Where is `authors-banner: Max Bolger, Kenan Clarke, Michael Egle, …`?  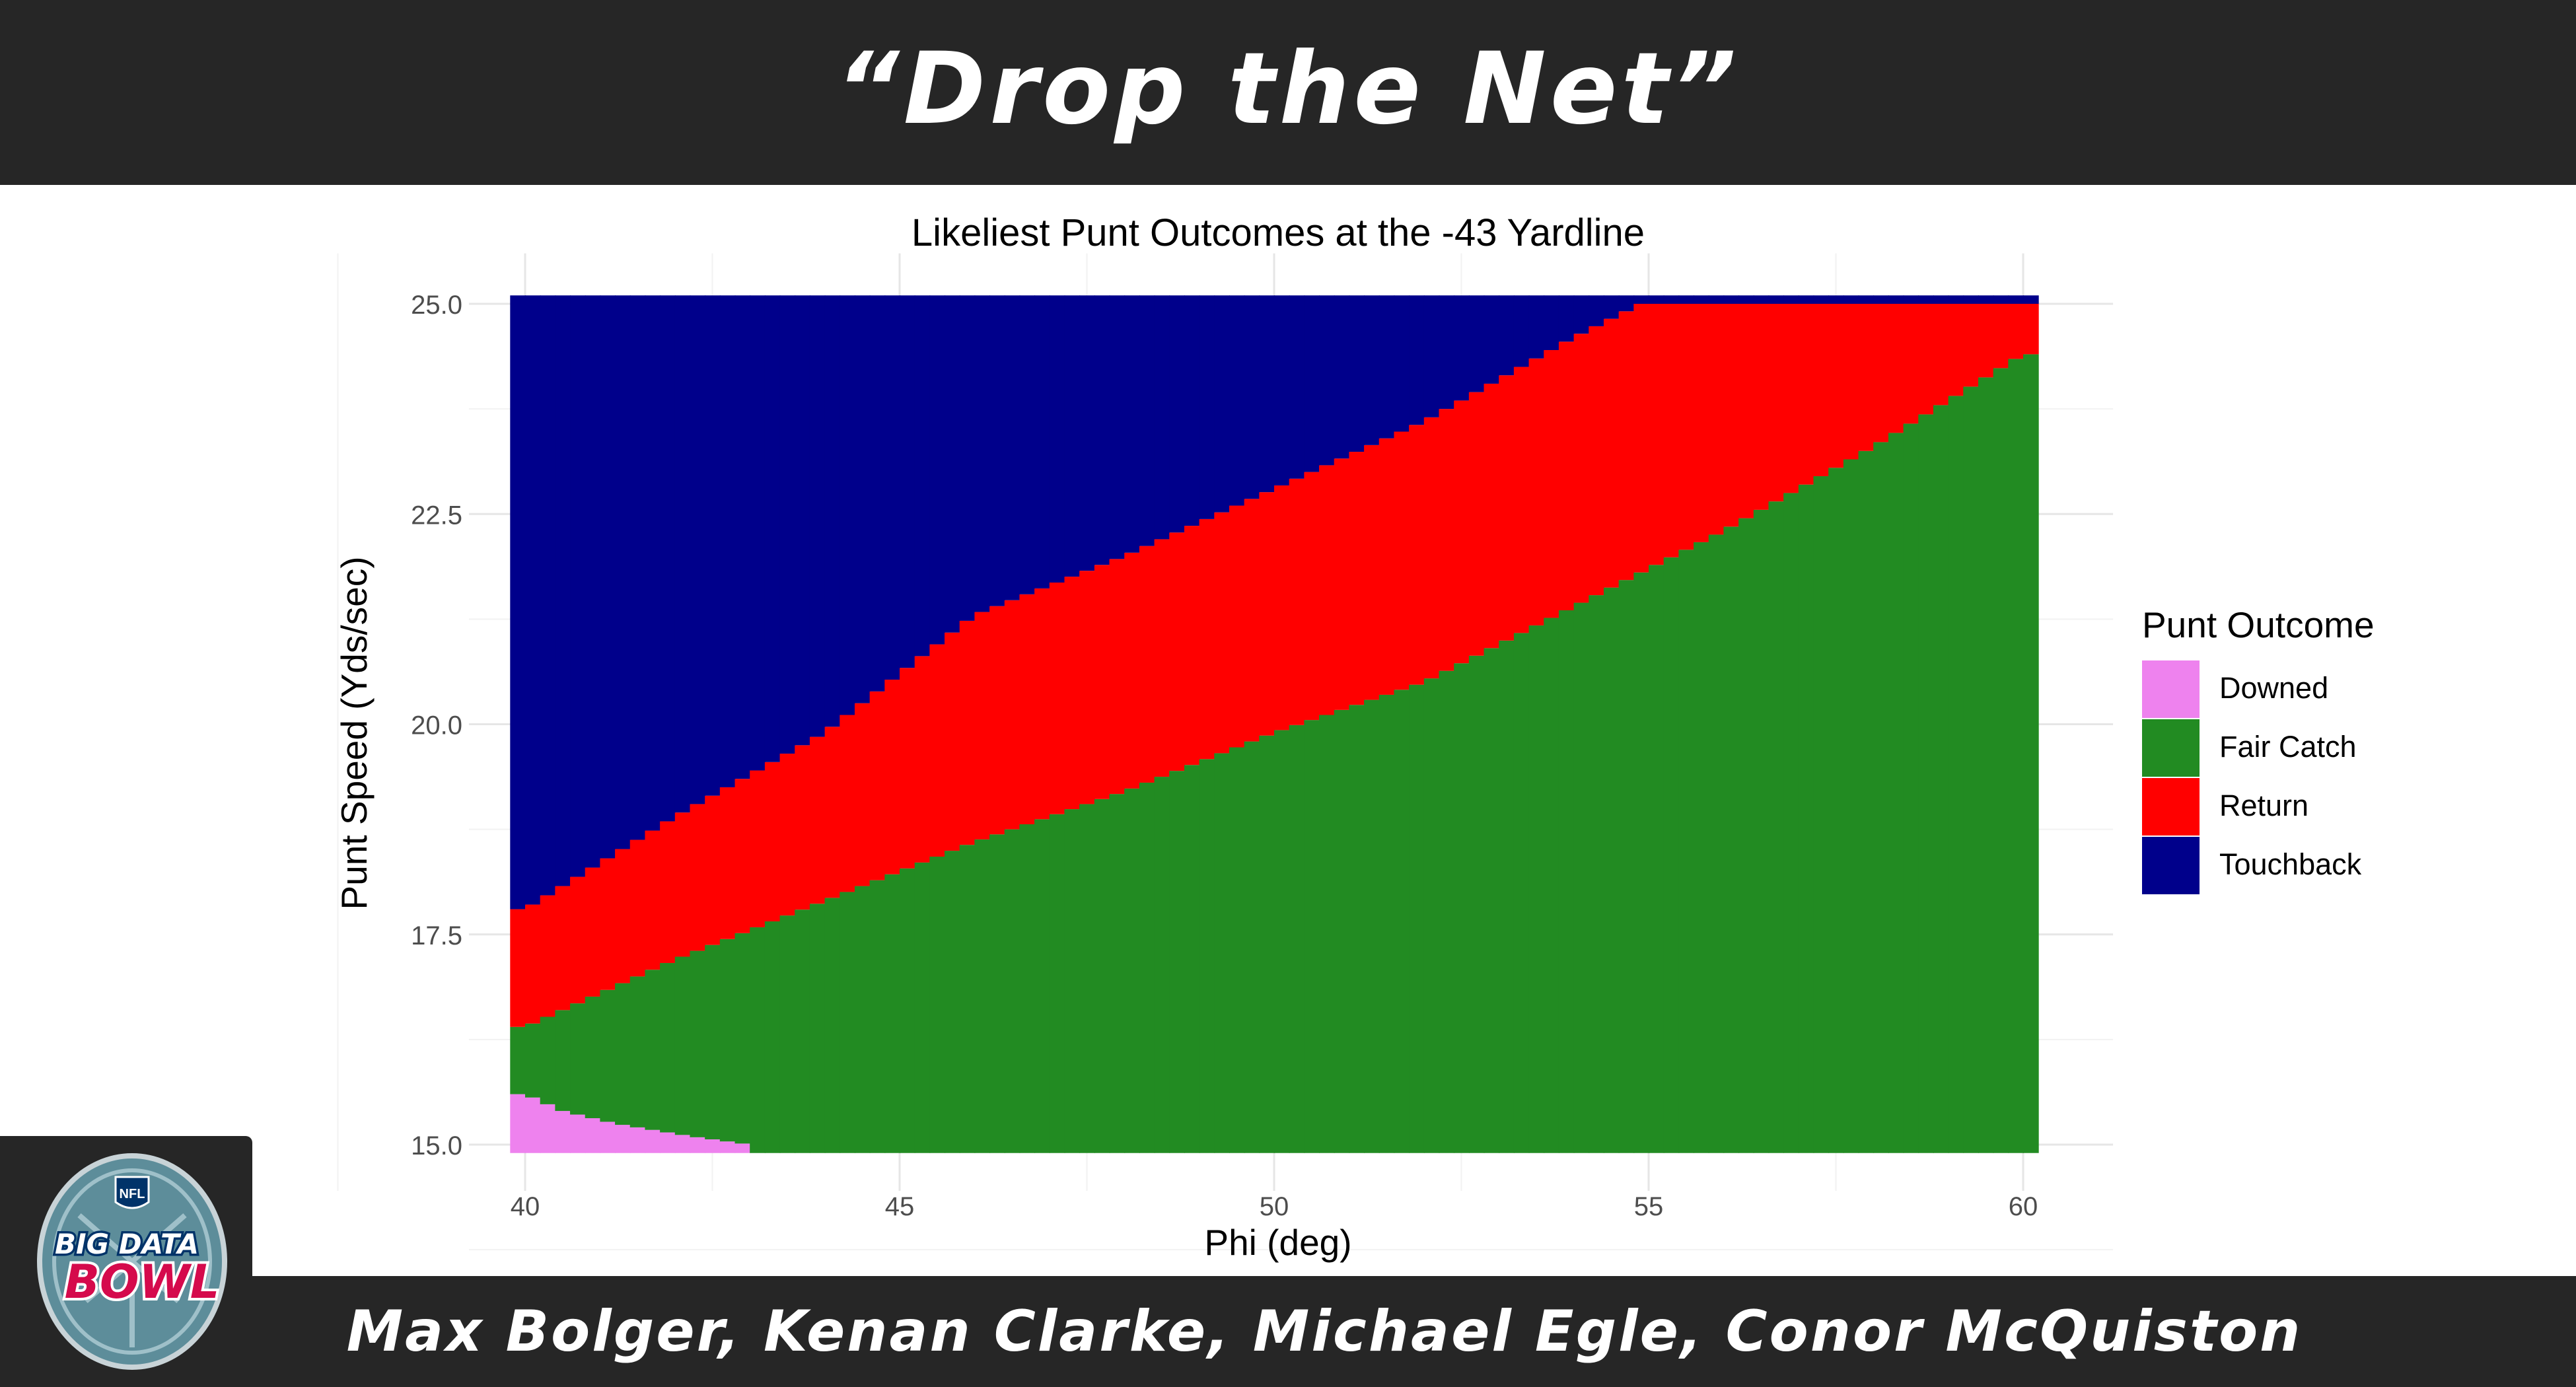
authors-banner: Max Bolger, Kenan Clarke, Michael Egle, … is located at coordinates (1288, 1331).